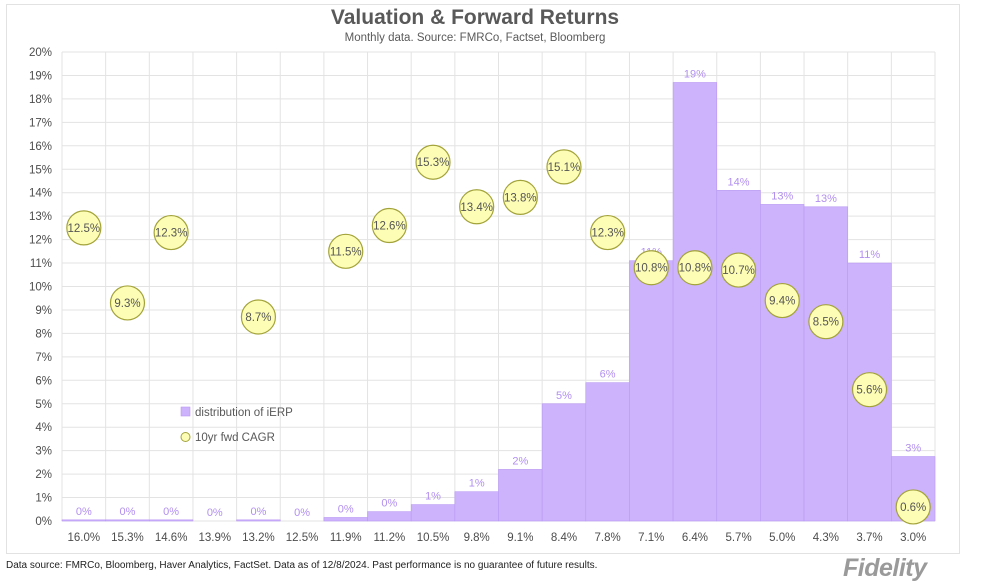 The height and width of the screenshot is (588, 990). Describe the element at coordinates (84, 538) in the screenshot. I see `x-tick-label: 16.0%` at that location.